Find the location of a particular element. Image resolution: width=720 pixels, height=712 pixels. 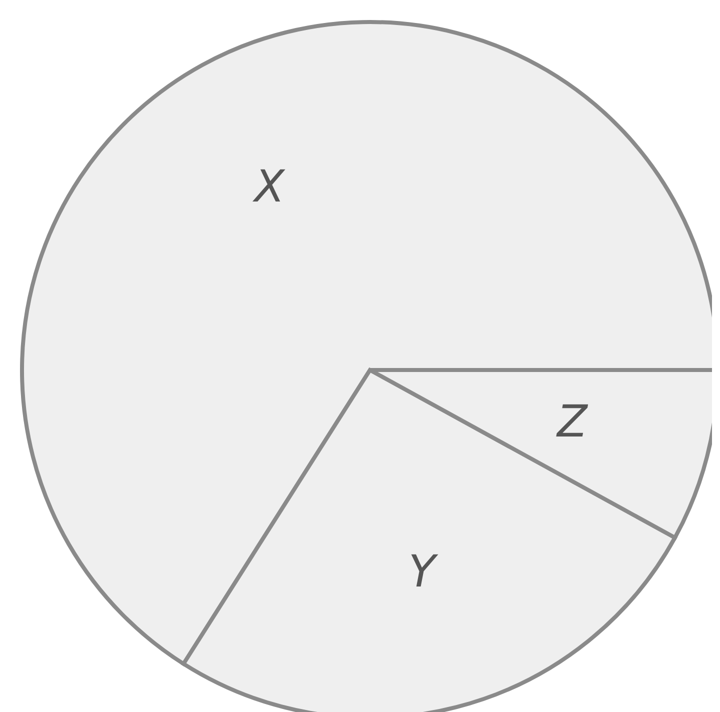

slice-label: X is located at coordinates (269, 187).